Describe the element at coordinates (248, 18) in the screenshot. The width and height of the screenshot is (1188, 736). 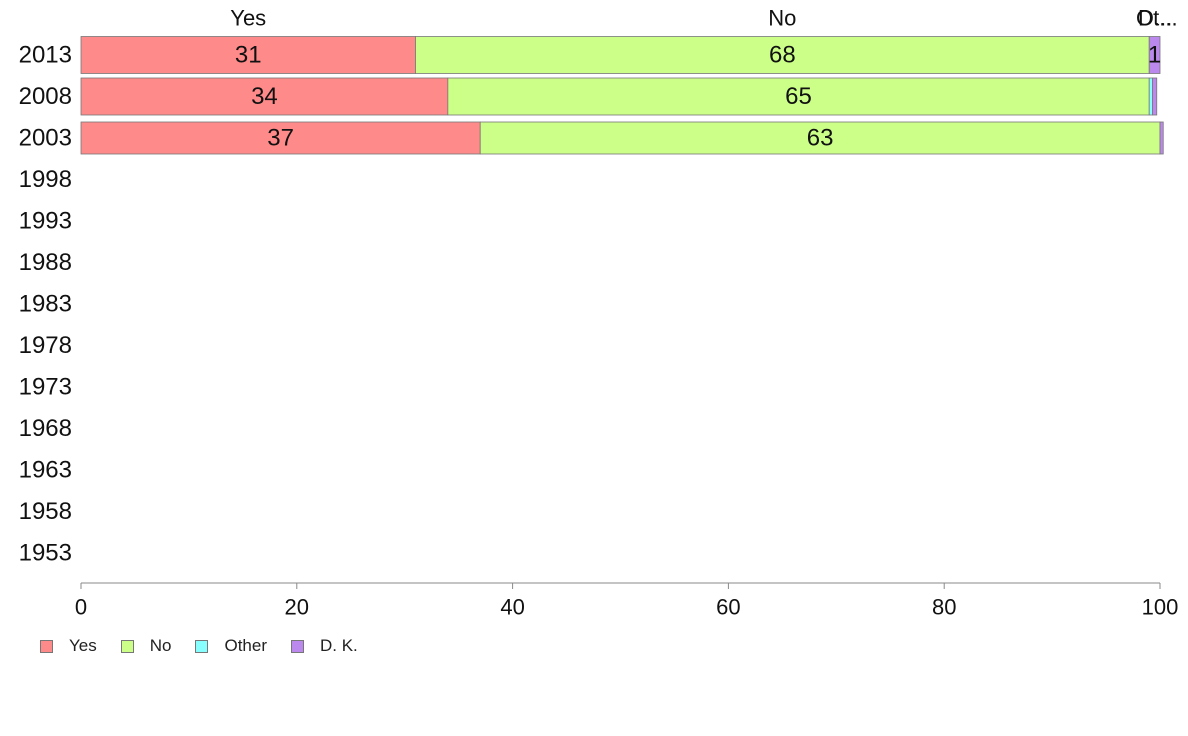
I see `top-segment-label: Yes` at that location.